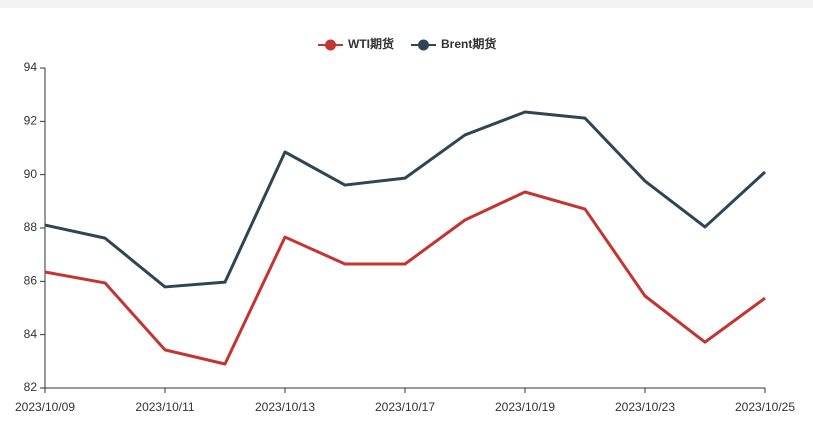 This screenshot has width=813, height=433. Describe the element at coordinates (765, 407) in the screenshot. I see `x-tick-label: 2023/10/25` at that location.